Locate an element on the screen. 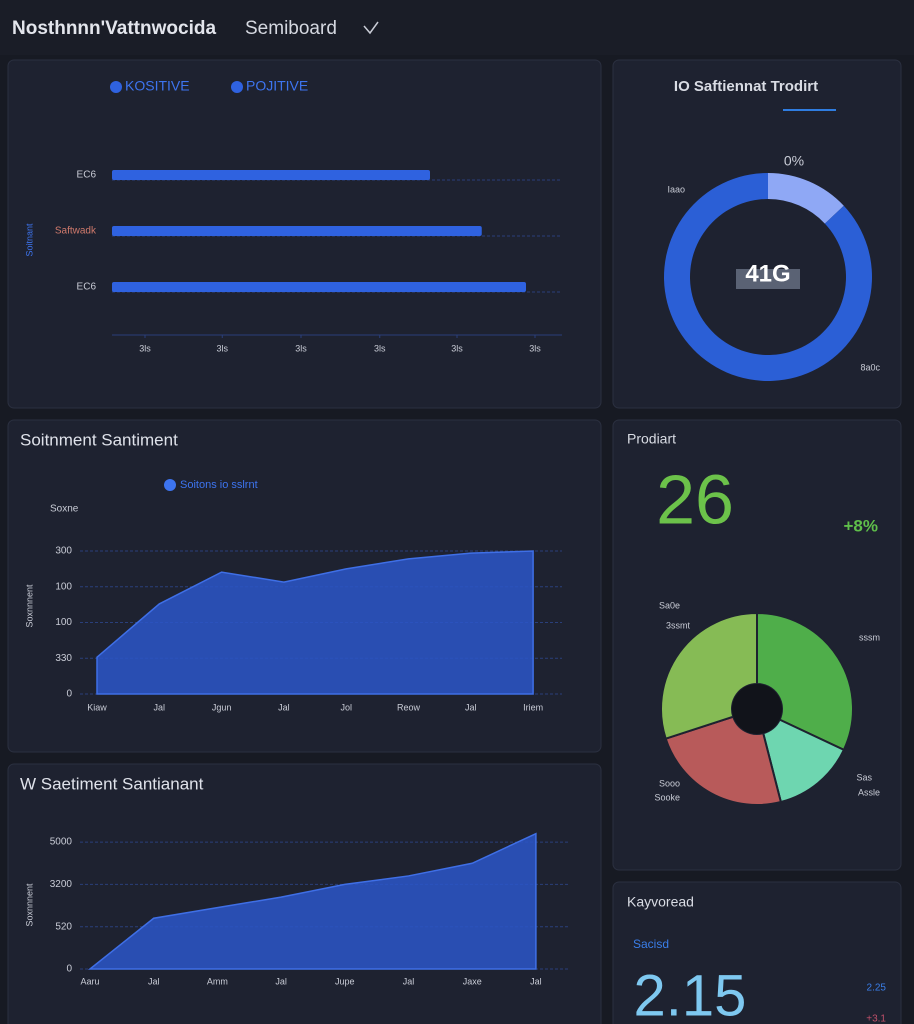 Image resolution: width=914 pixels, height=1024 pixels. y-tick-label: 330 is located at coordinates (63, 658).